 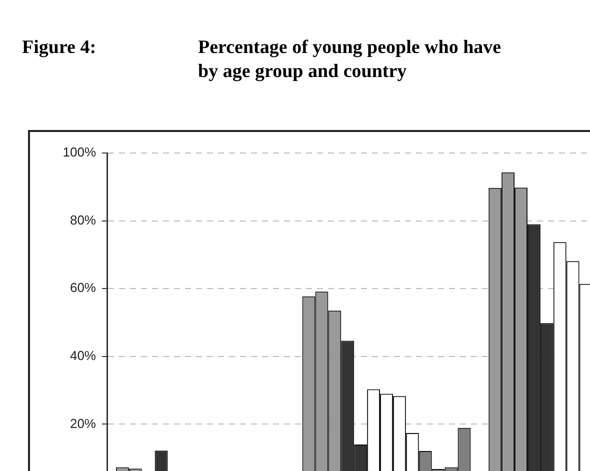 What do you see at coordinates (83, 220) in the screenshot?
I see `y-tick-label: 80%` at bounding box center [83, 220].